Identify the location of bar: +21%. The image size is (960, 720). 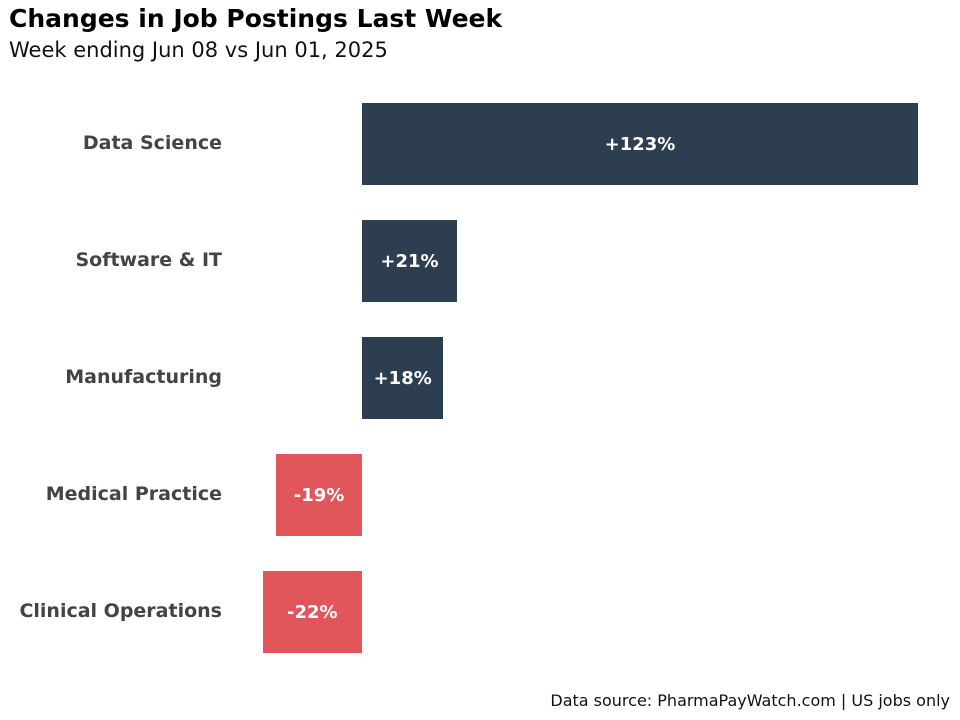
(409, 261).